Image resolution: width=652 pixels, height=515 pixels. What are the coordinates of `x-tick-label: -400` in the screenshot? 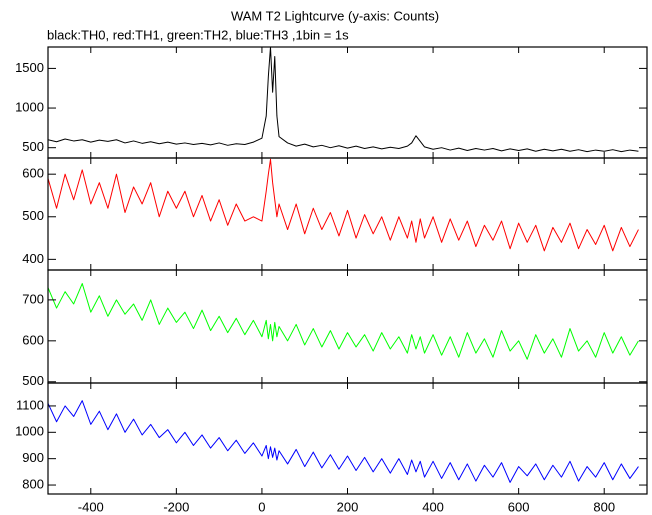 It's located at (91, 506).